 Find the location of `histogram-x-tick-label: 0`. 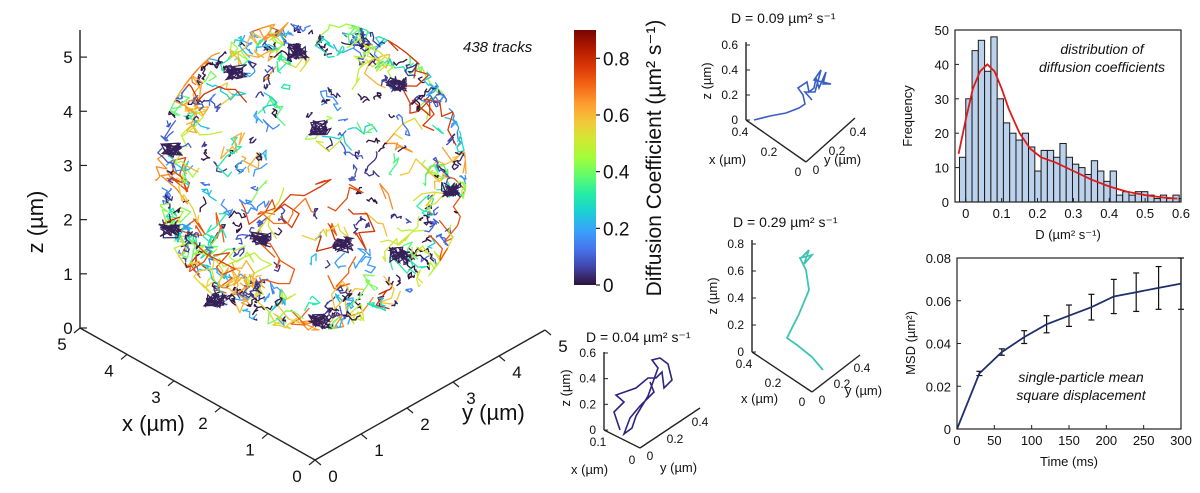

histogram-x-tick-label: 0 is located at coordinates (965, 213).